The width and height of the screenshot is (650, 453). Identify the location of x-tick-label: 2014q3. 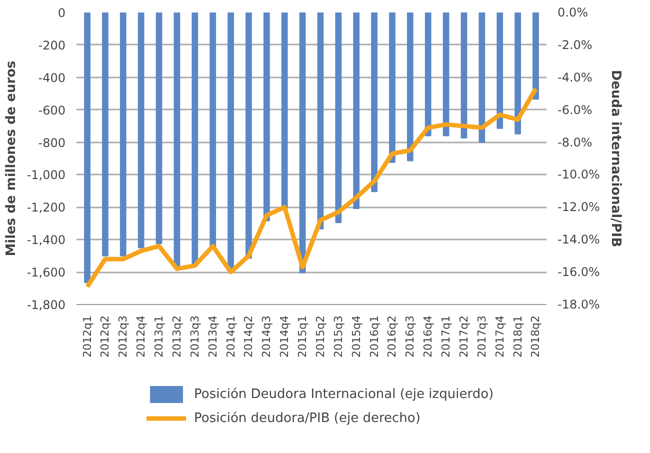
(267, 336).